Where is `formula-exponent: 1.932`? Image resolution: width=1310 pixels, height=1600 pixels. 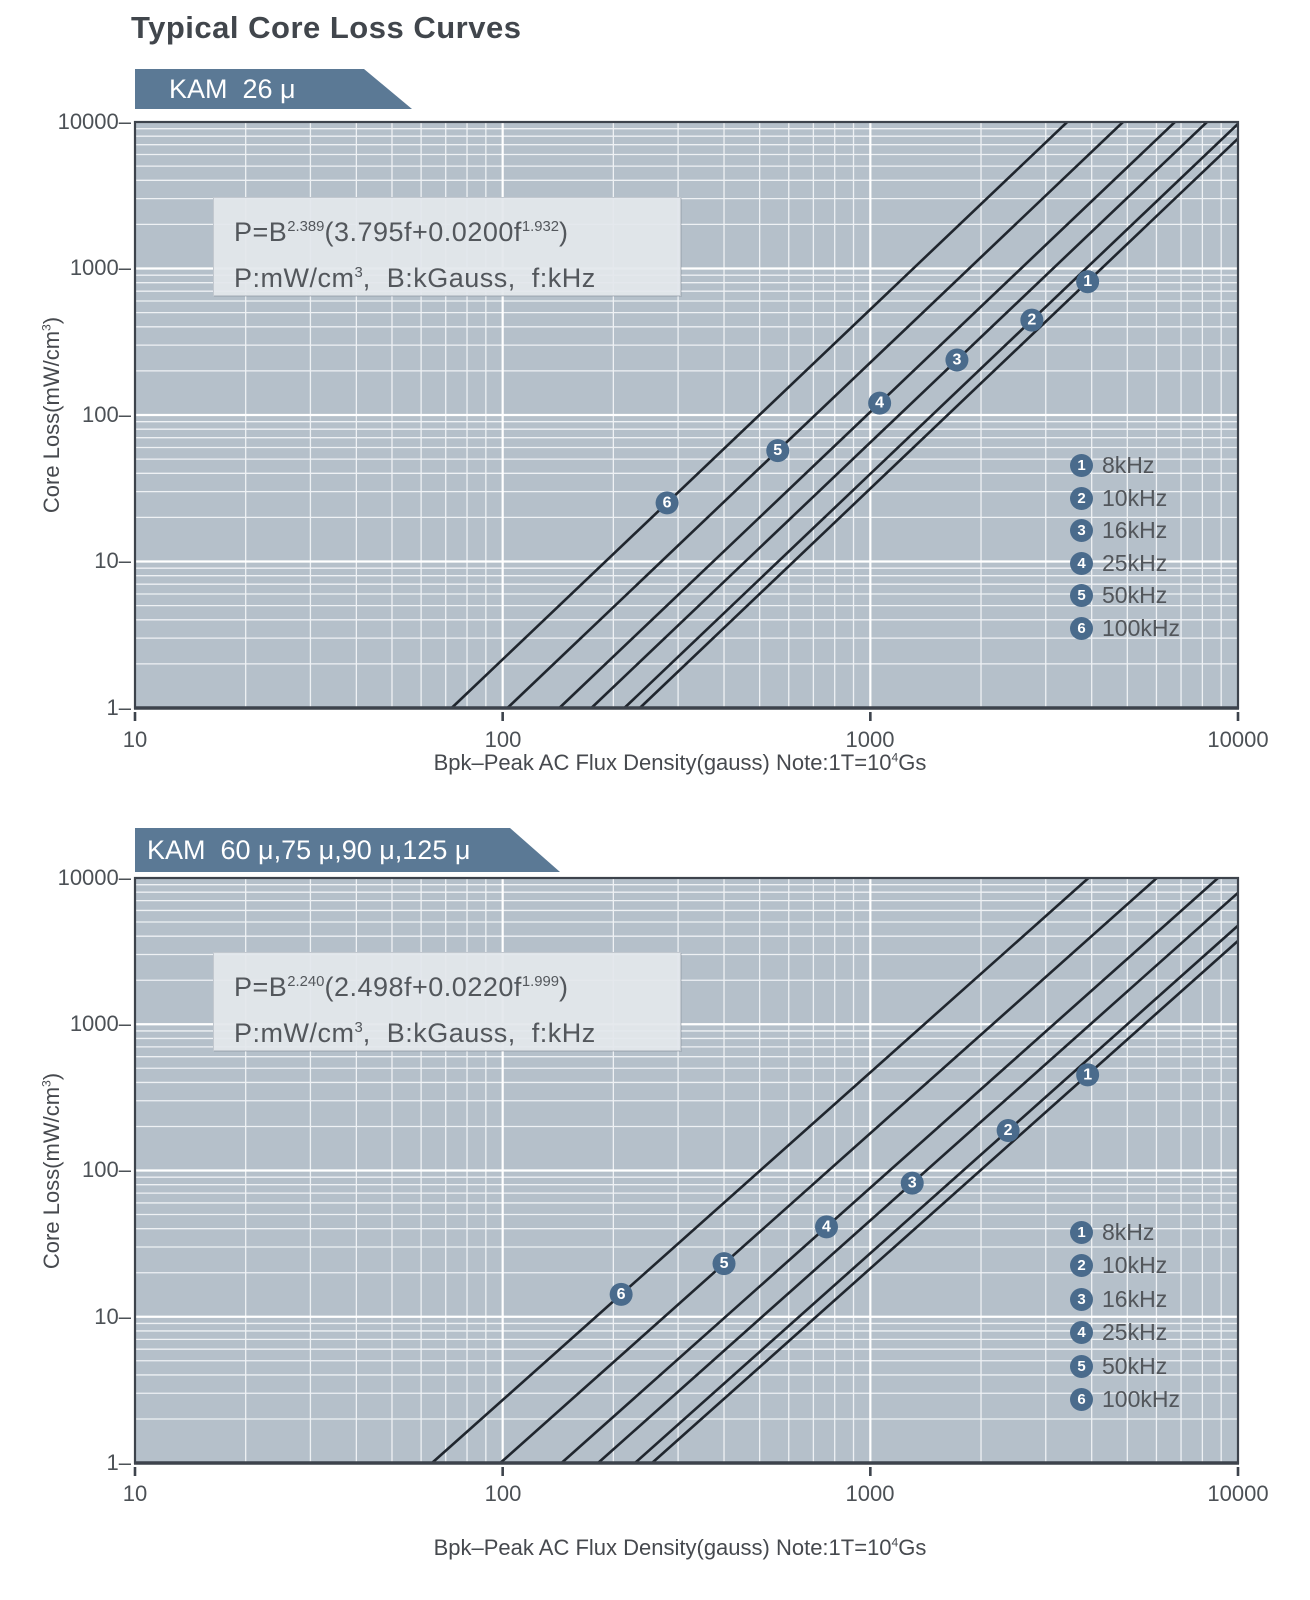
formula-exponent: 1.932 is located at coordinates (540, 227).